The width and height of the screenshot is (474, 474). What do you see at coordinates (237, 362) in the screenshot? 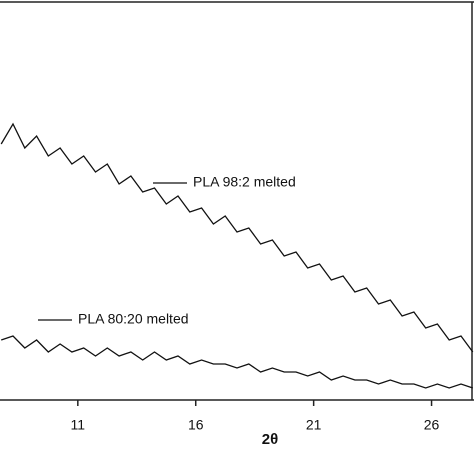
I see `series-line` at bounding box center [237, 362].